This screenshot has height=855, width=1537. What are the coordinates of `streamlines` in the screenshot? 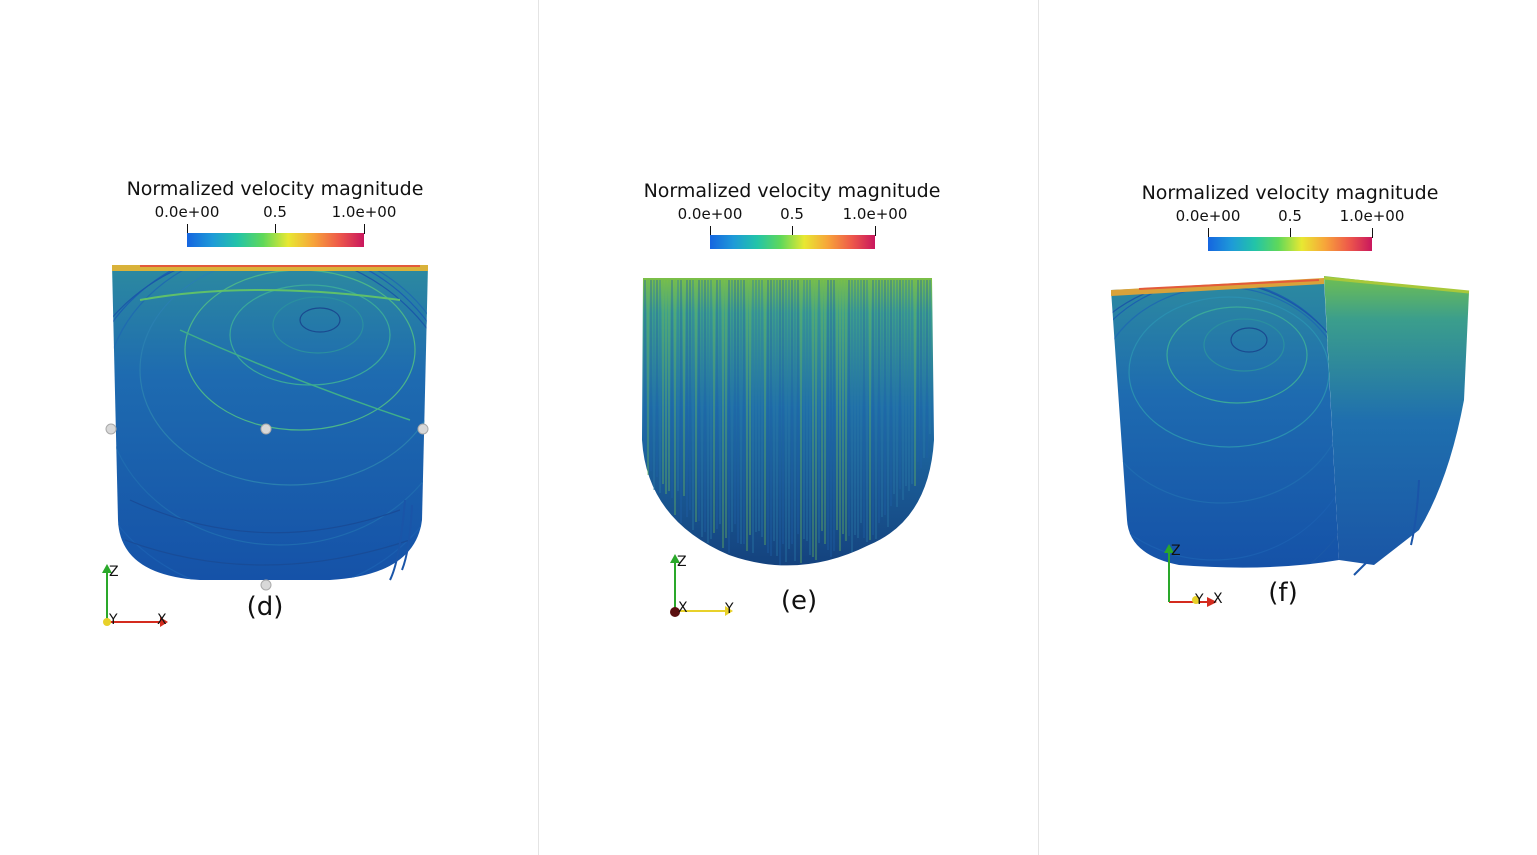 It's located at (787, 422).